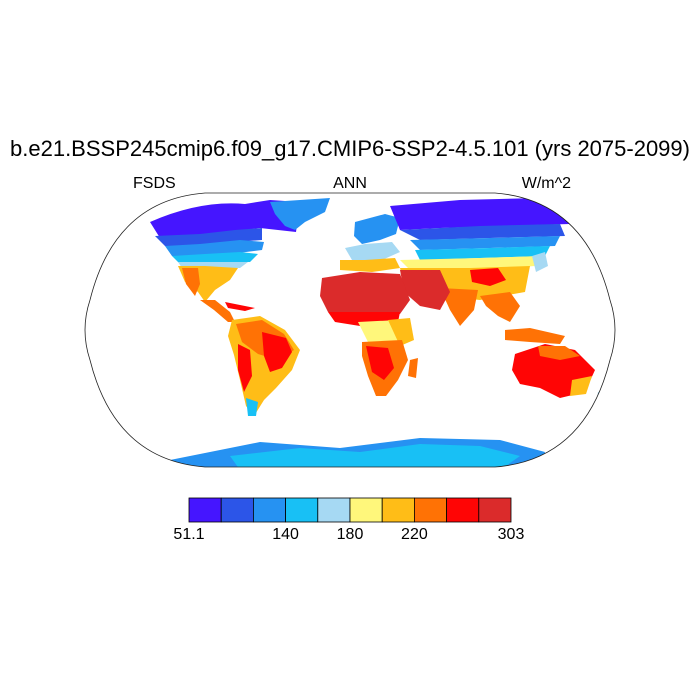 The width and height of the screenshot is (700, 700). What do you see at coordinates (217, 311) in the screenshot?
I see `region-central-america` at bounding box center [217, 311].